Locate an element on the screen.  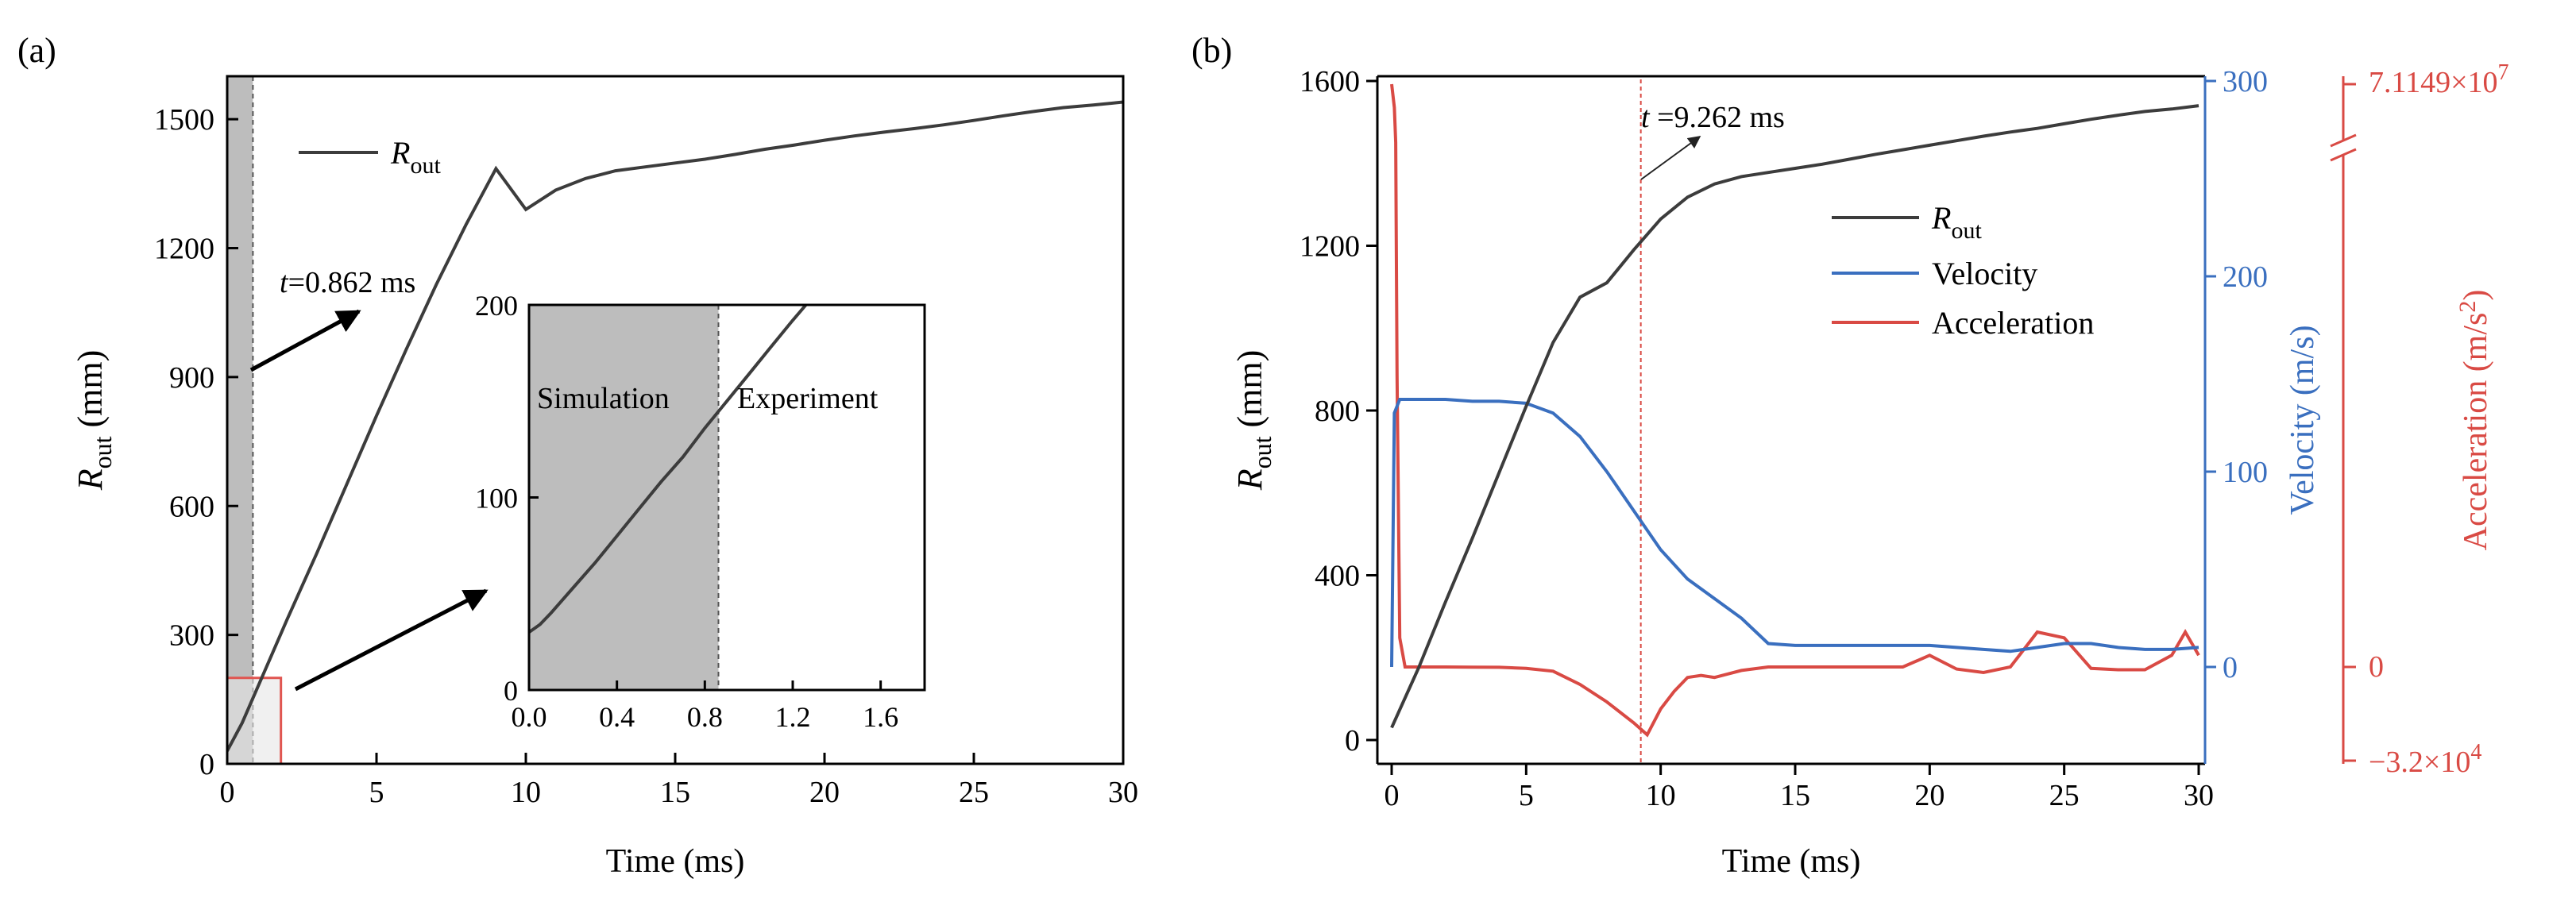
inset-x-tick-label: 0.8 is located at coordinates (705, 717).